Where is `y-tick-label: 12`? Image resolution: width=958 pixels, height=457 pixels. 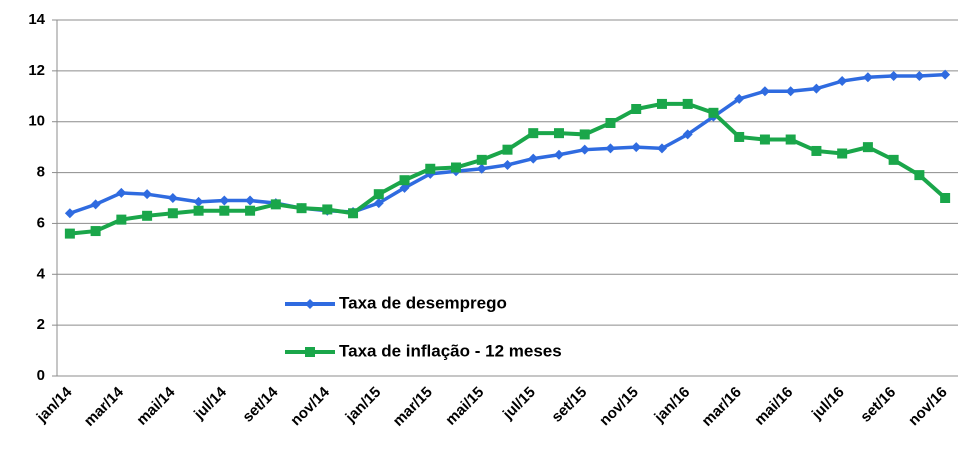 y-tick-label: 12 is located at coordinates (36, 70).